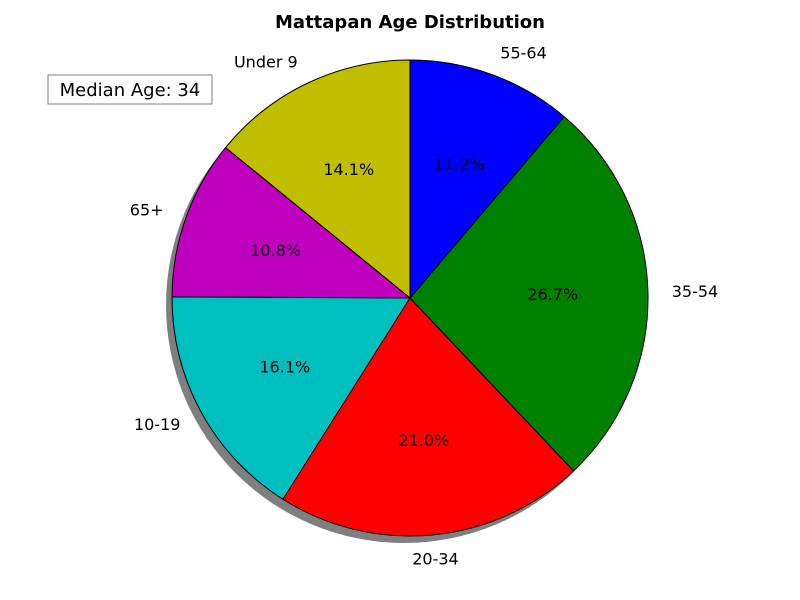  What do you see at coordinates (275, 250) in the screenshot?
I see `slice-percent-65: 10.8%` at bounding box center [275, 250].